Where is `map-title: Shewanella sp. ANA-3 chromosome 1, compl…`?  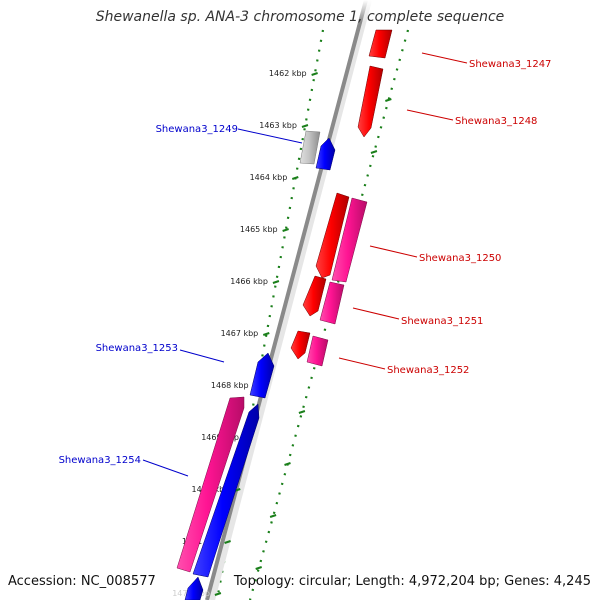
map-title: Shewanella sp. ANA-3 chromosome 1, compl… is located at coordinates (300, 17).